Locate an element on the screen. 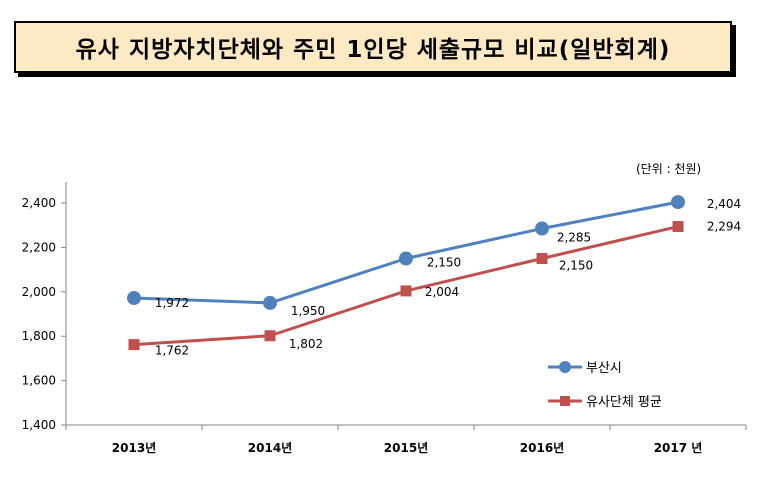  x-tick-label: 2016년 is located at coordinates (542, 448).